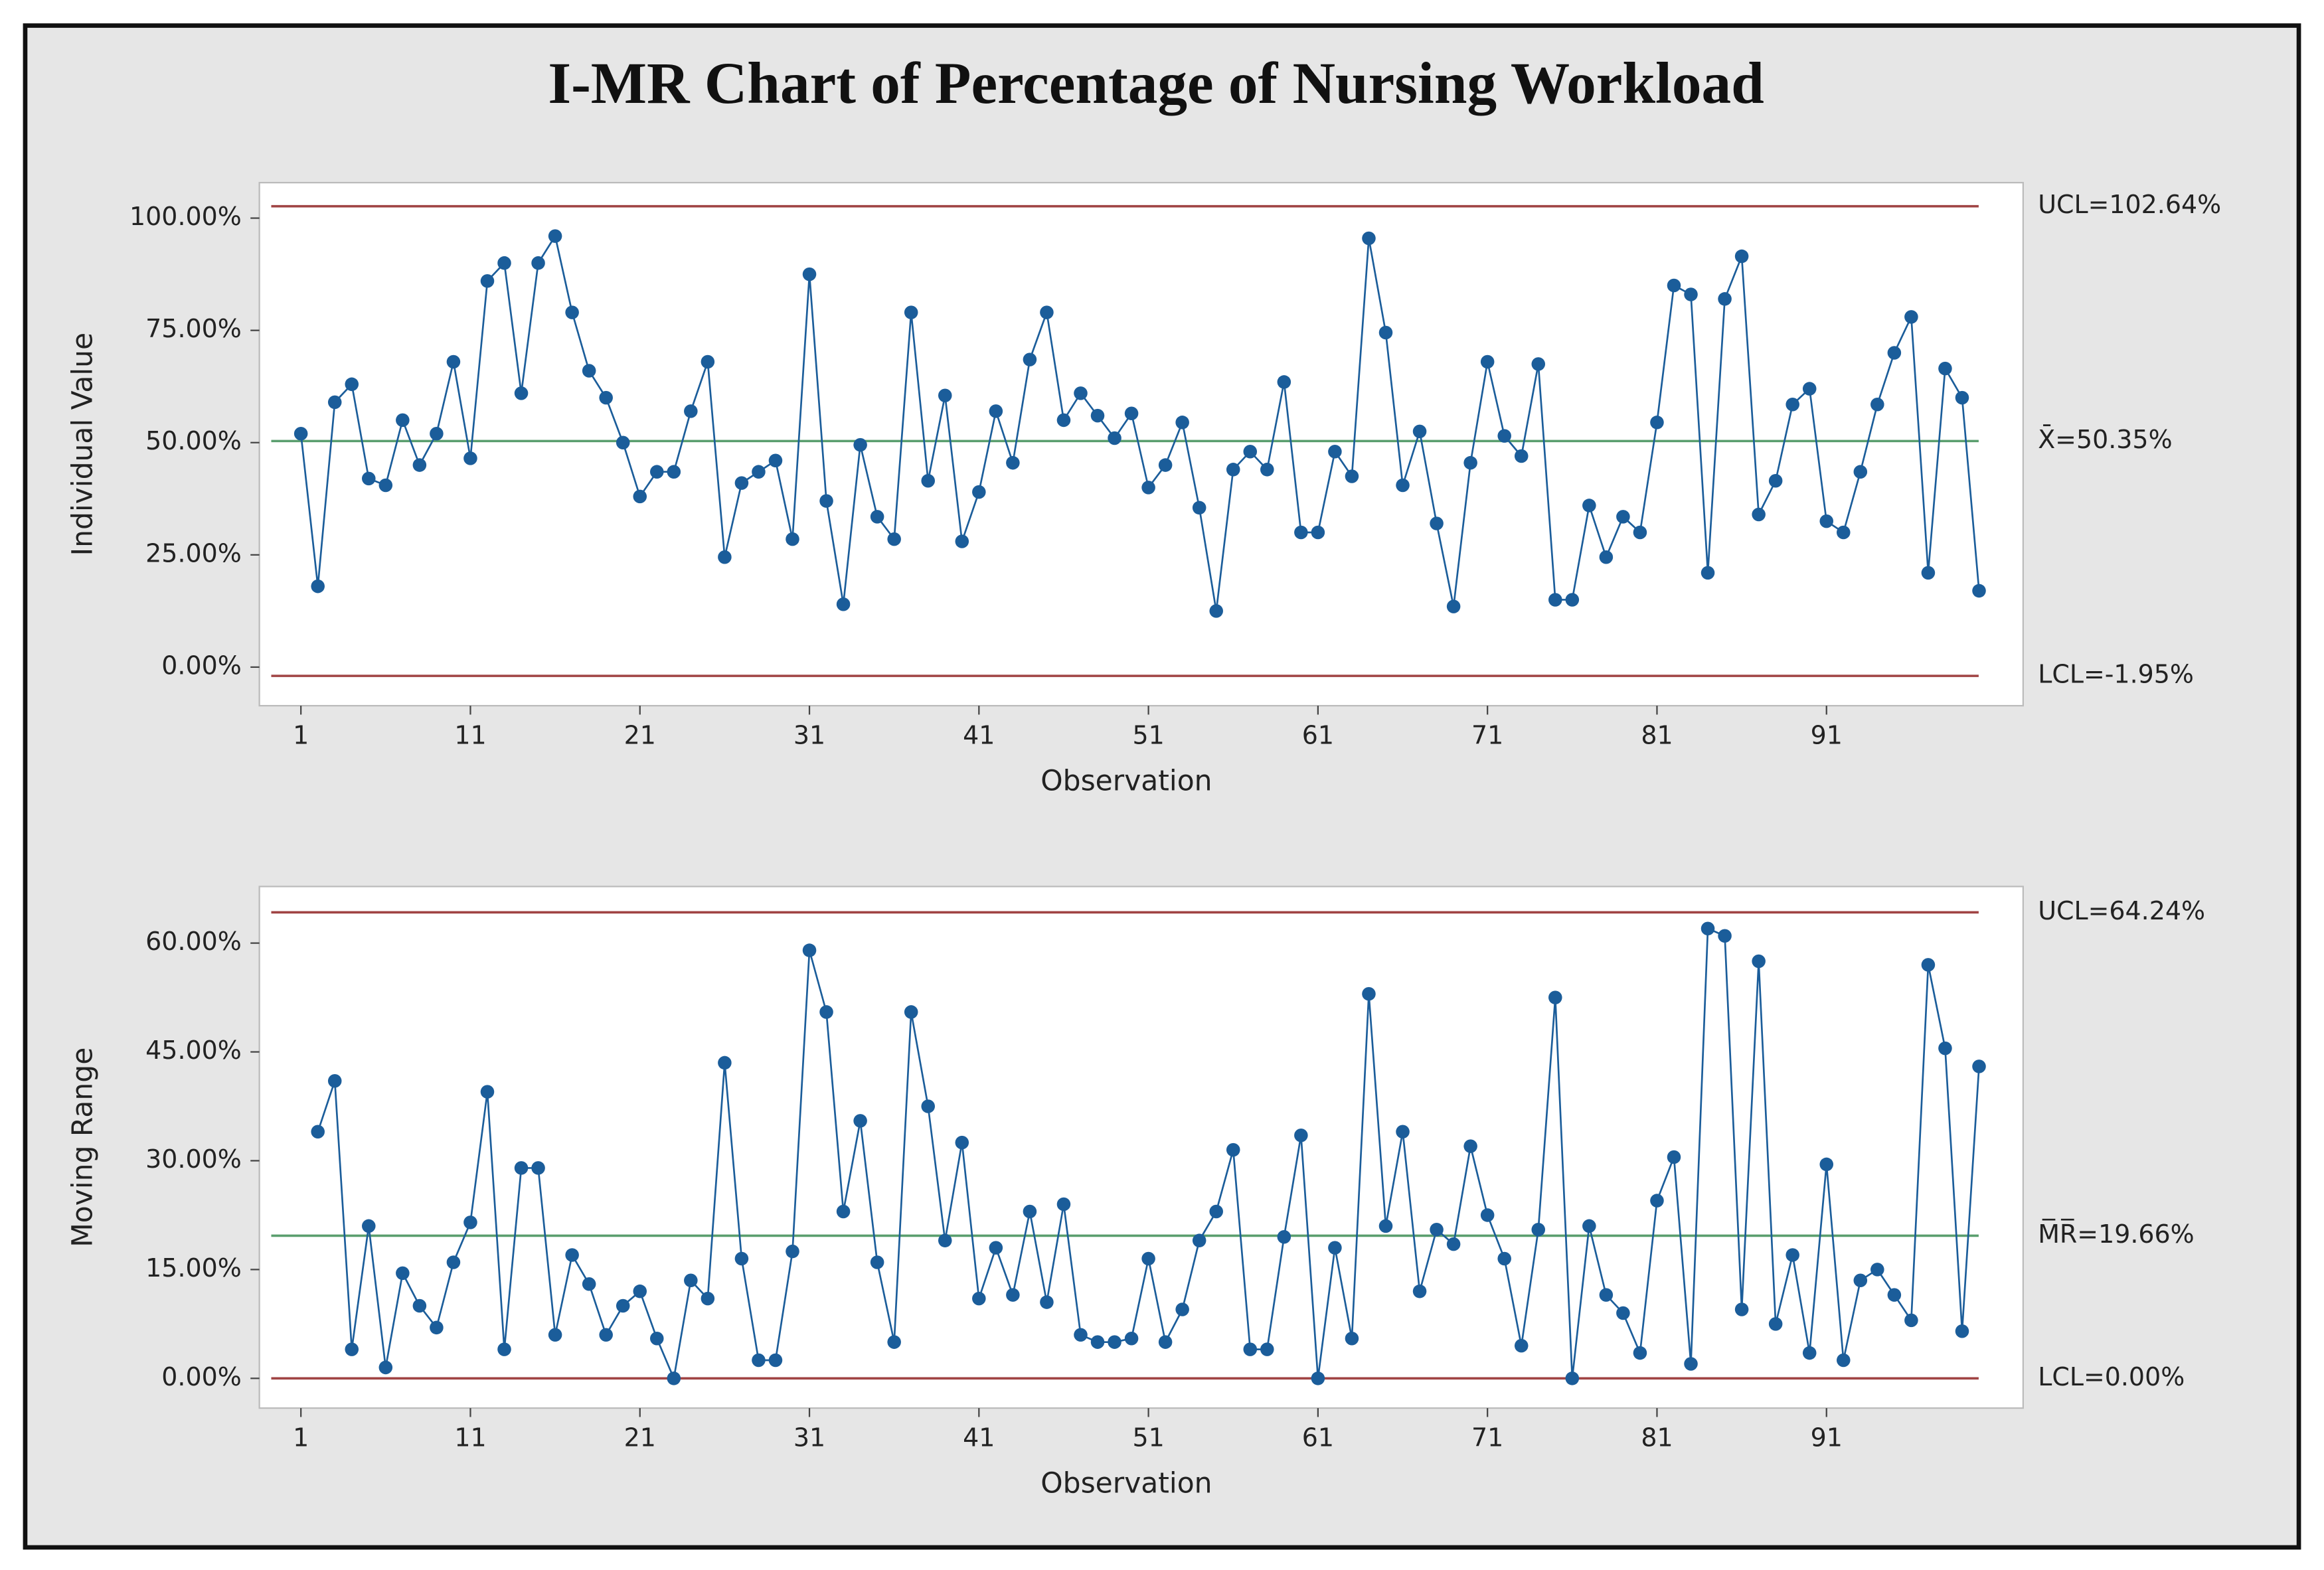  Describe the element at coordinates (2105, 439) in the screenshot. I see `control-line-label: X̄=50.35%` at that location.